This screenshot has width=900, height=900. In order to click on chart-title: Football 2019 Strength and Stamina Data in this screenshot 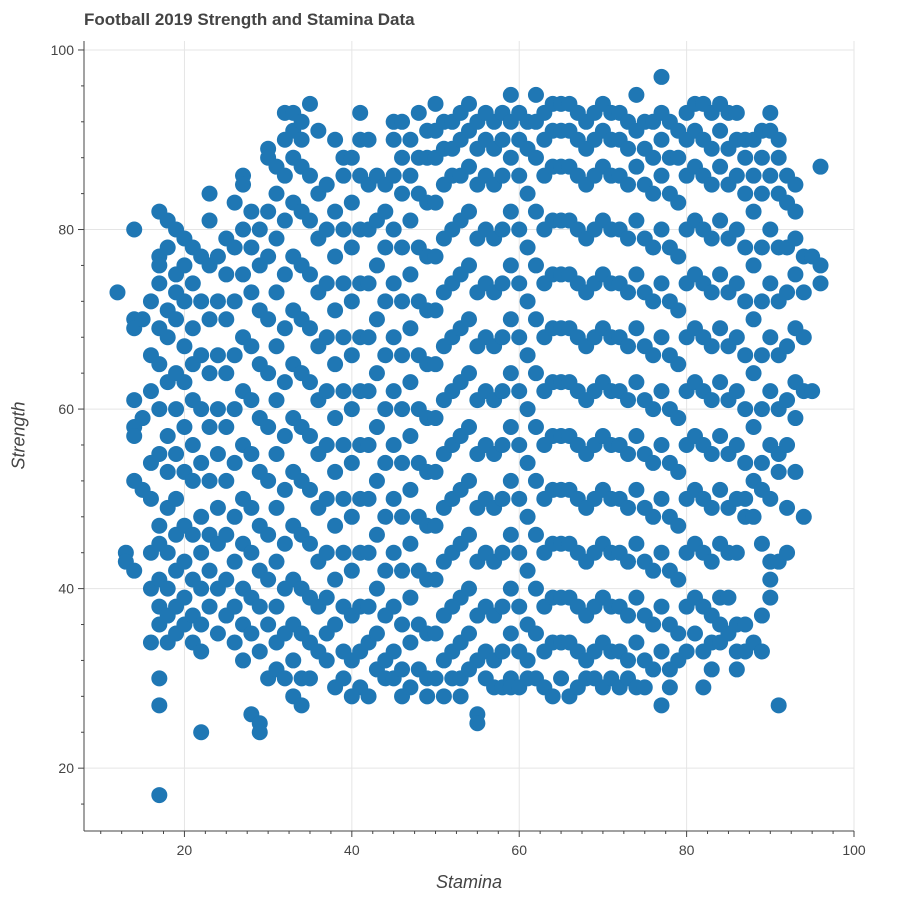, I will do `click(249, 19)`.